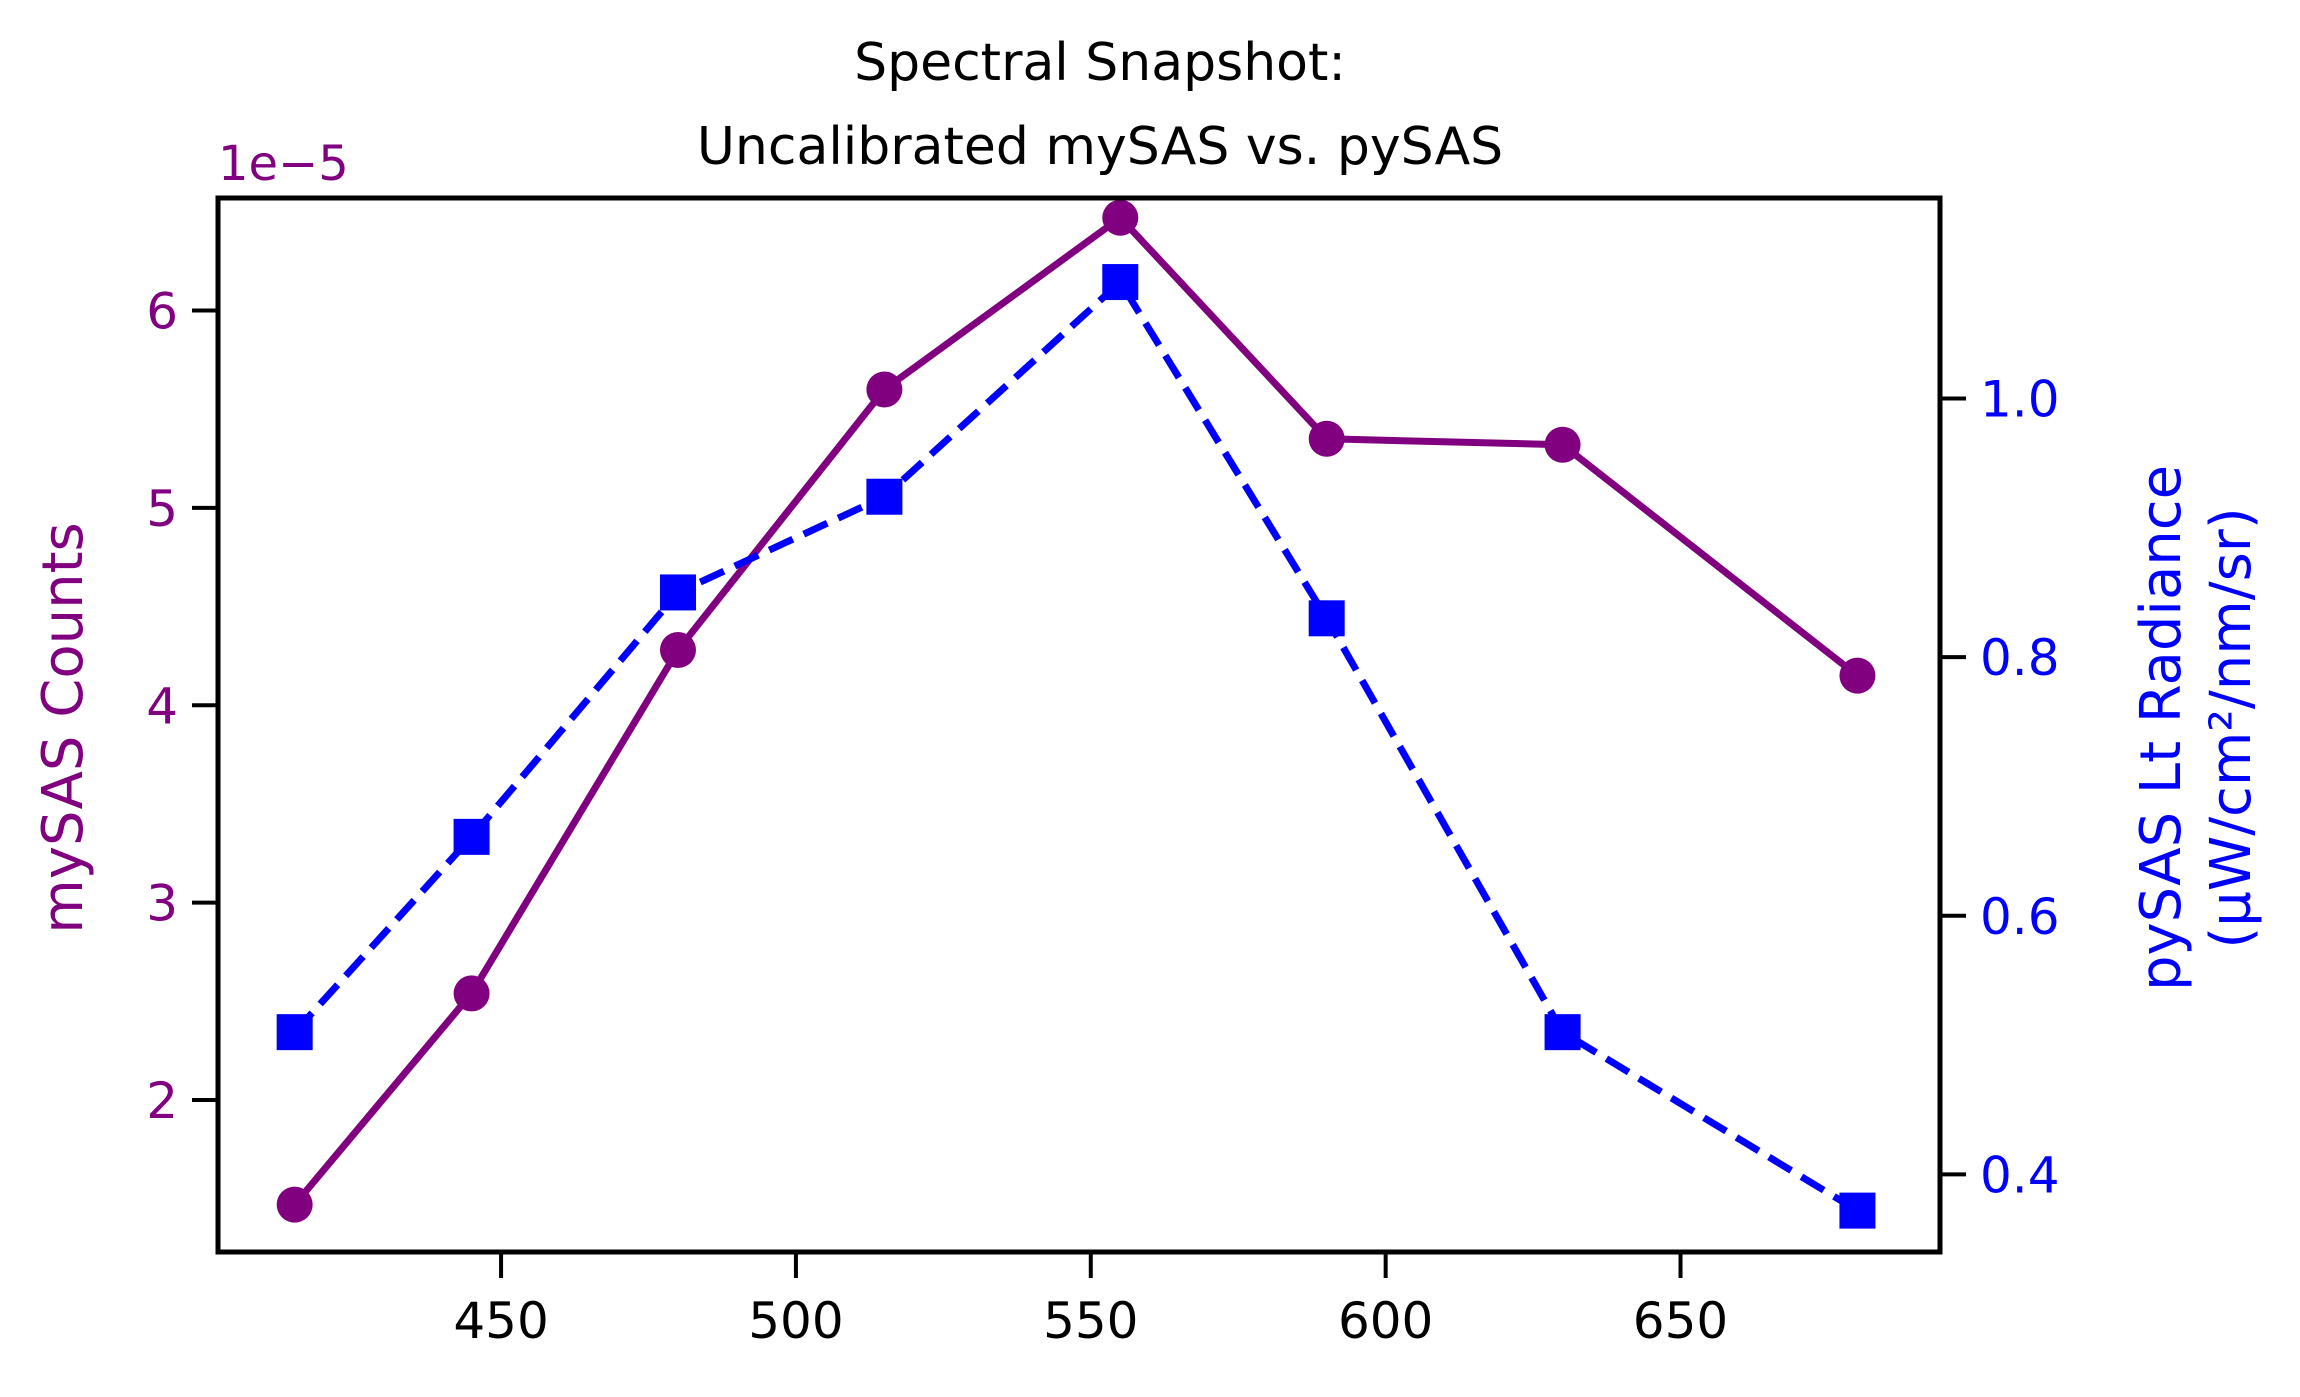  I want to click on right-axis-label-line-1: pySAS Lt Radiance, so click(2161, 728).